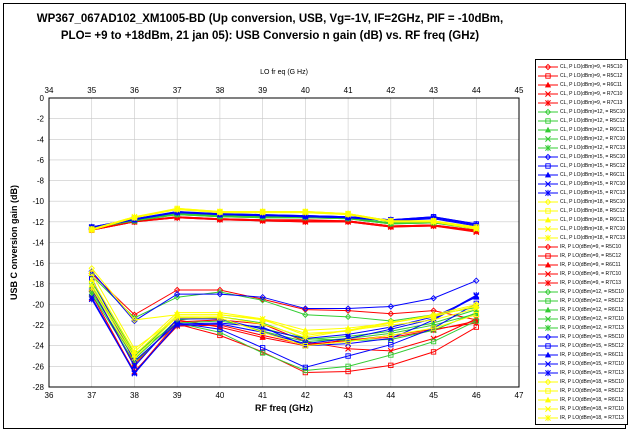 The width and height of the screenshot is (631, 435). What do you see at coordinates (582, 94) in the screenshot?
I see `legend-item: CL, P LO(dBm)=9, = R7C10` at bounding box center [582, 94].